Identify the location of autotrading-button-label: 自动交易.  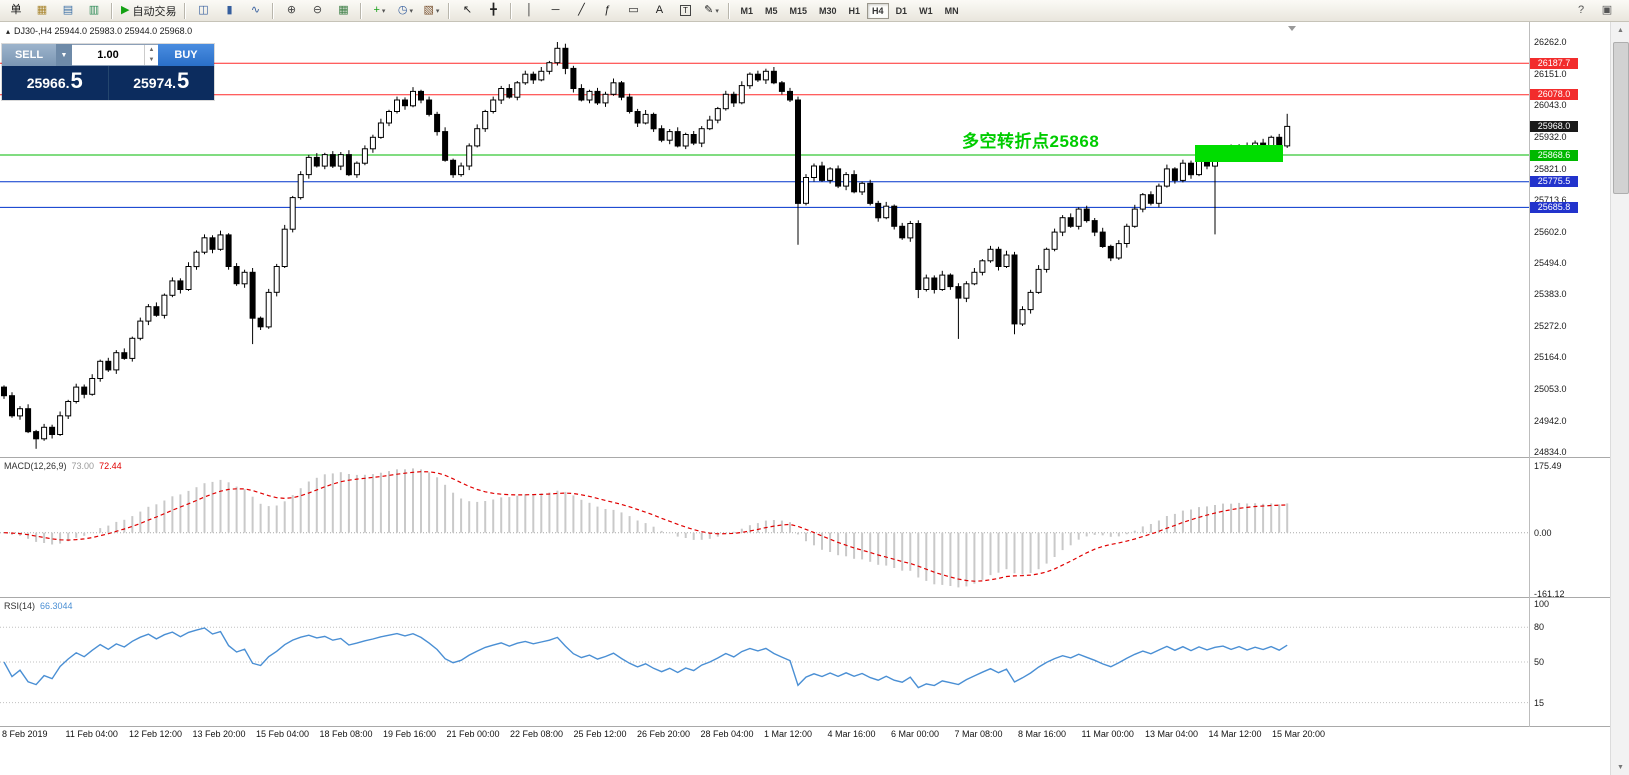
(154, 11).